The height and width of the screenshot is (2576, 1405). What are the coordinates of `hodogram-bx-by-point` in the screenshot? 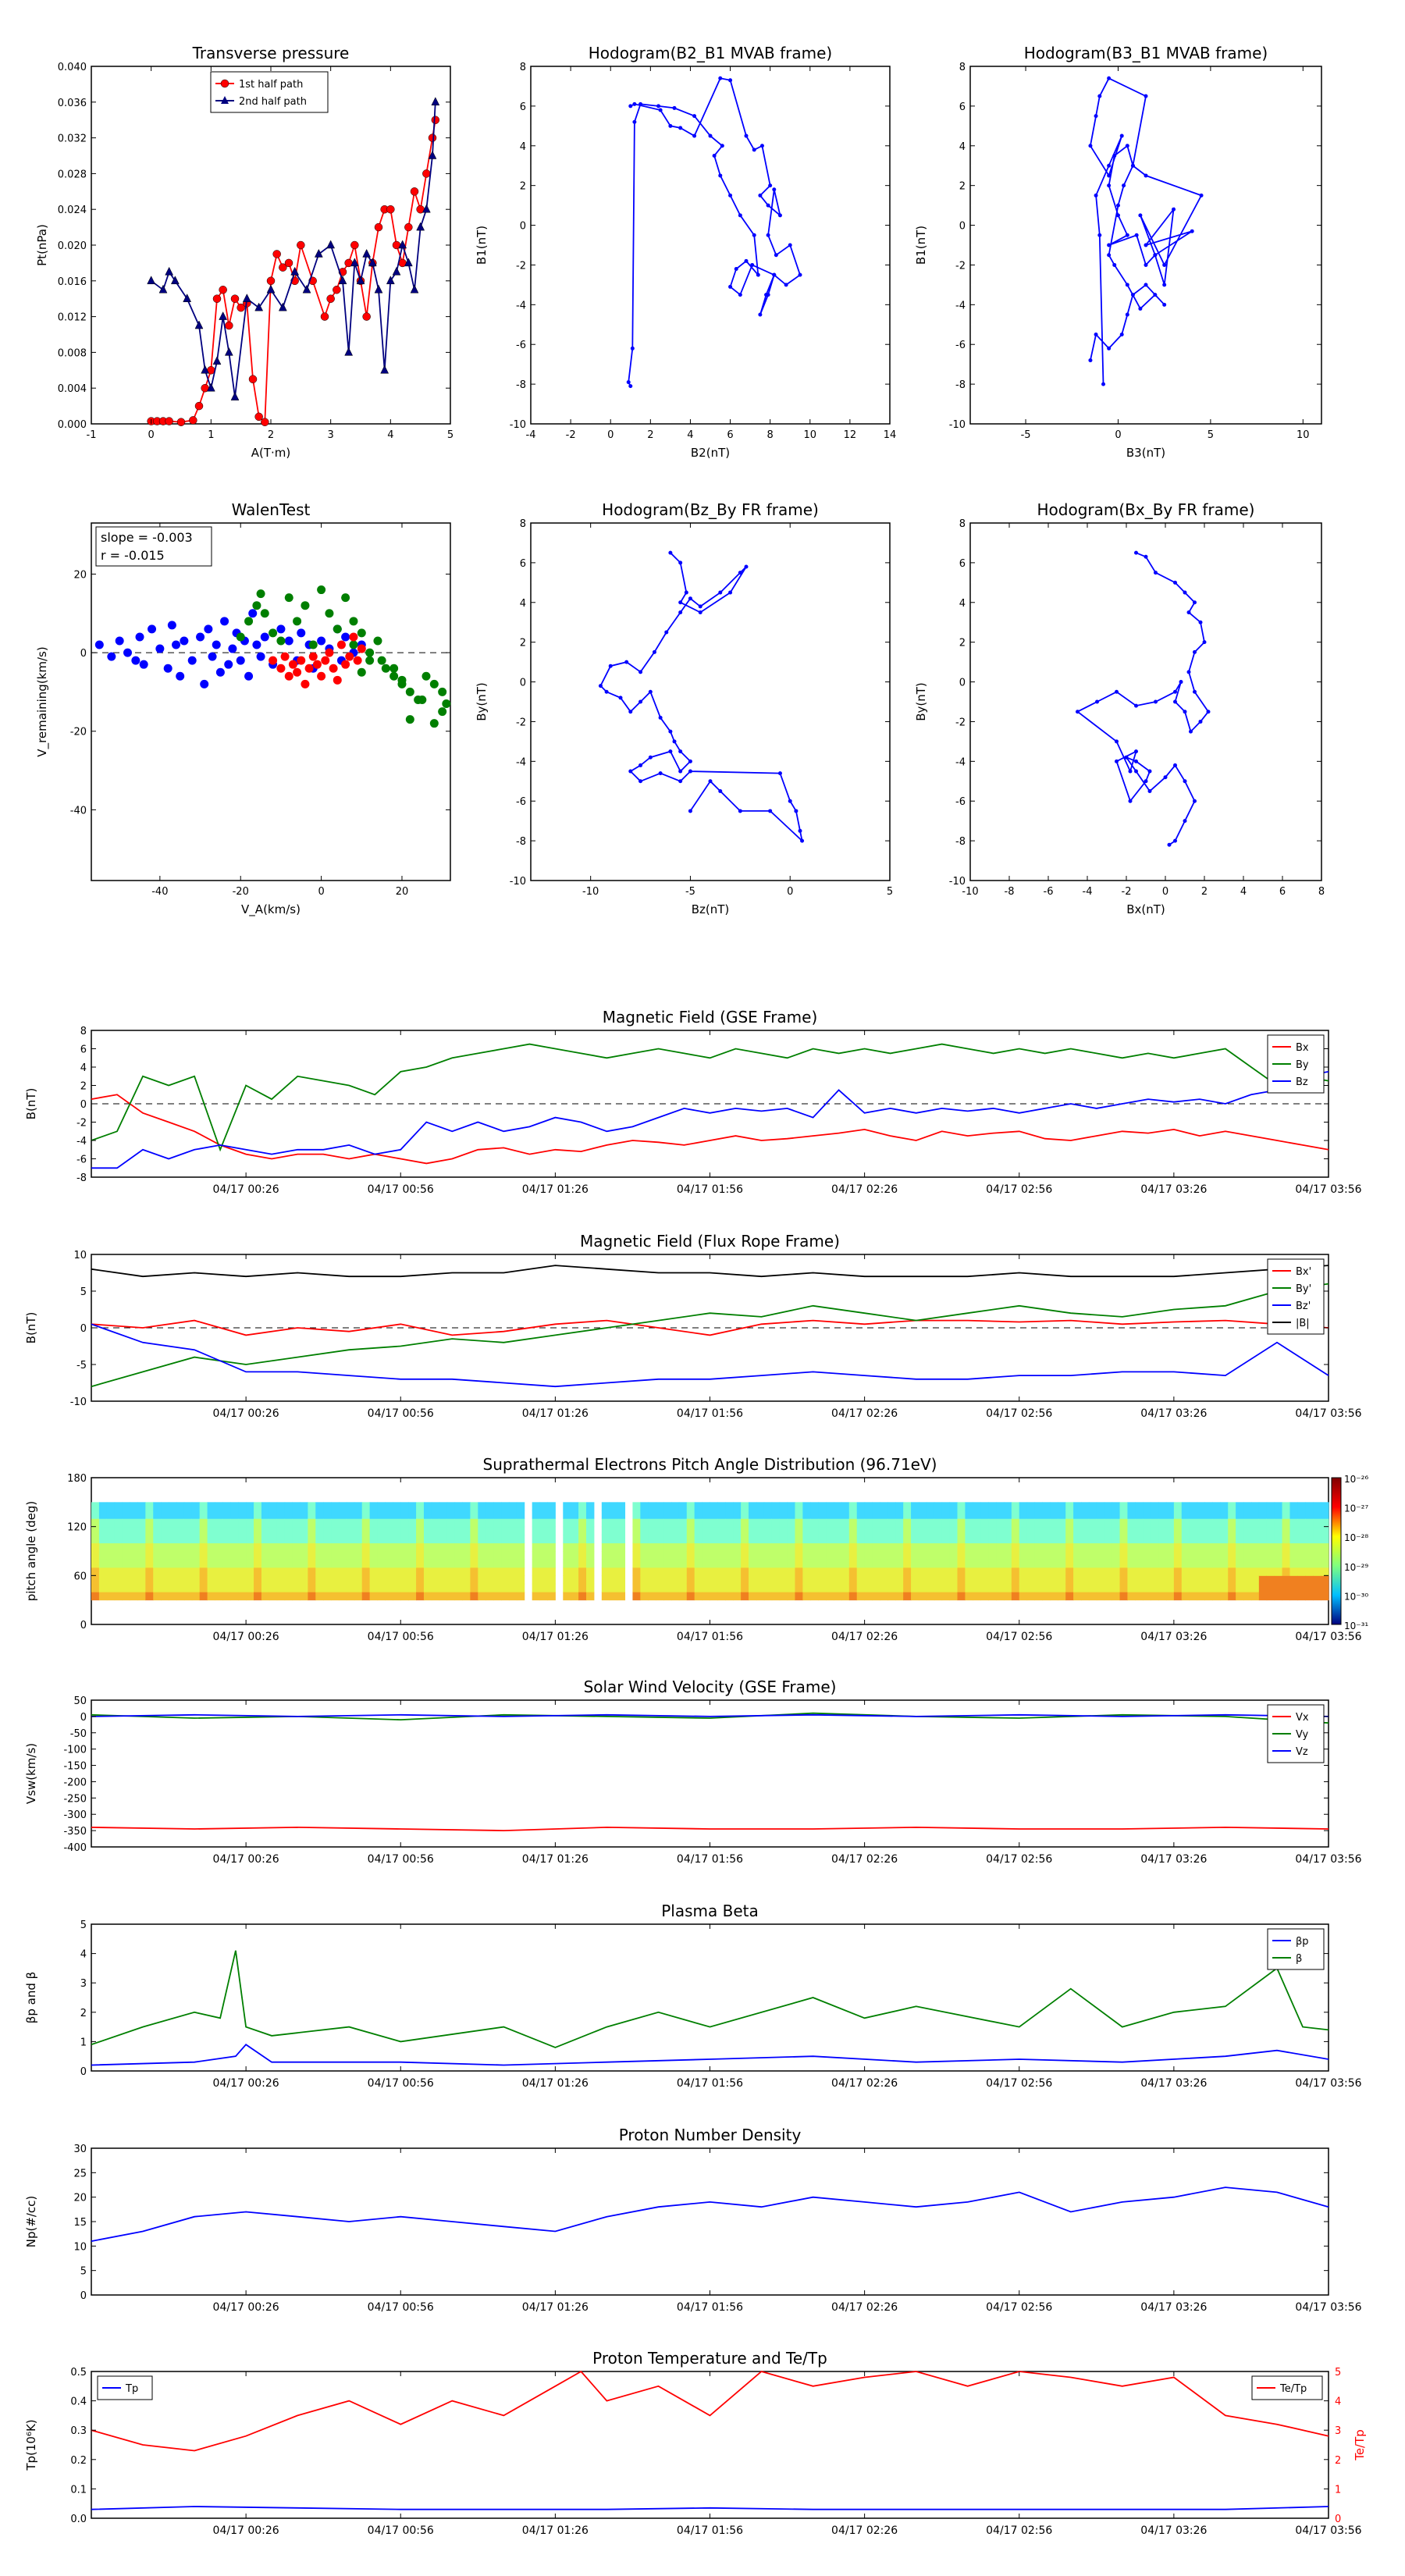 It's located at (1175, 765).